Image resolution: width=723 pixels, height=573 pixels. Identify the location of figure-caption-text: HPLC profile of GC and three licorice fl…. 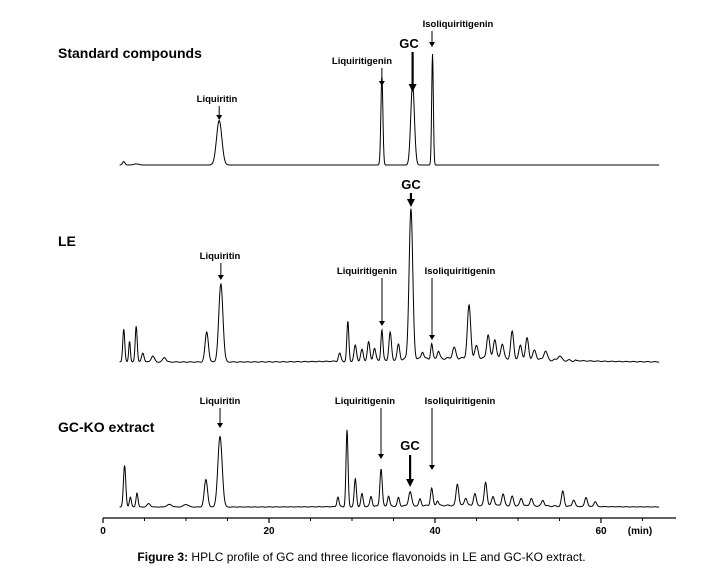
(387, 557).